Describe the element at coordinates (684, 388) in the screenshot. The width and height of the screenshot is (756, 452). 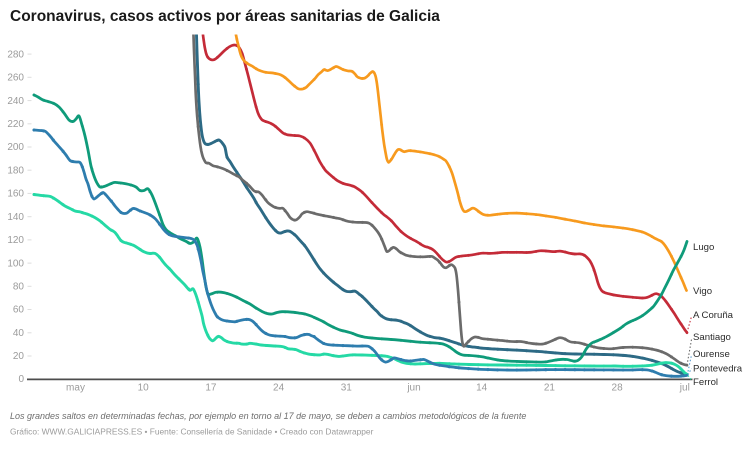
I see `svg-text: jul` at that location.